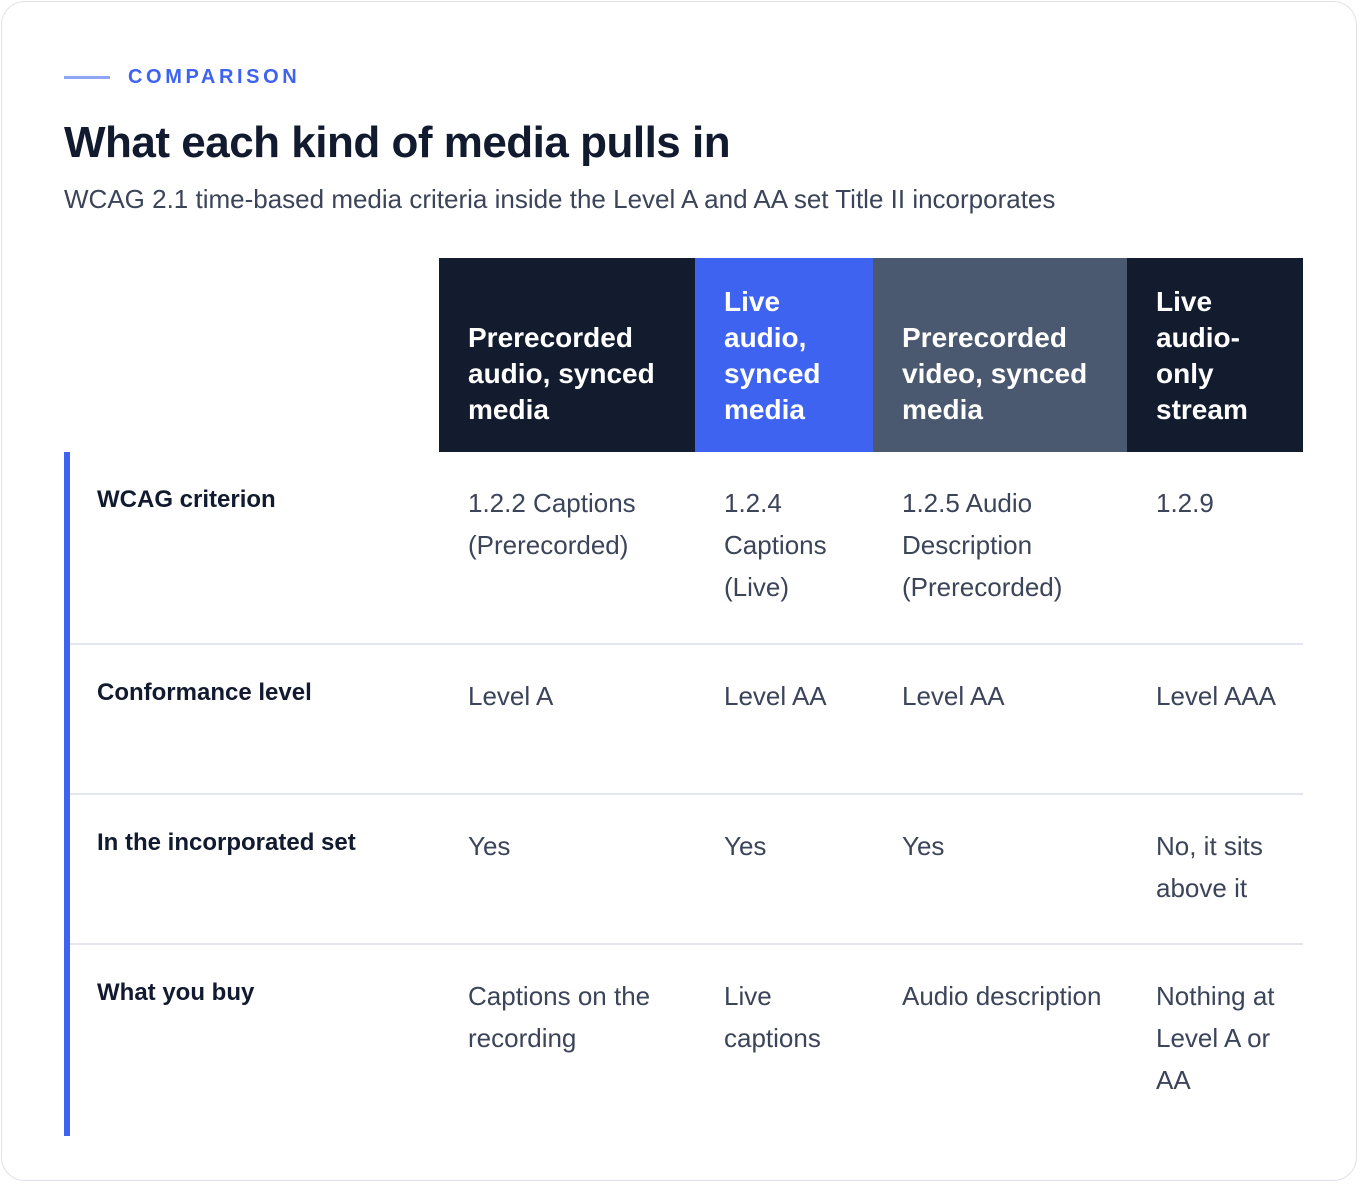  I want to click on table-cell: 1.2.4 Captions (Live), so click(784, 548).